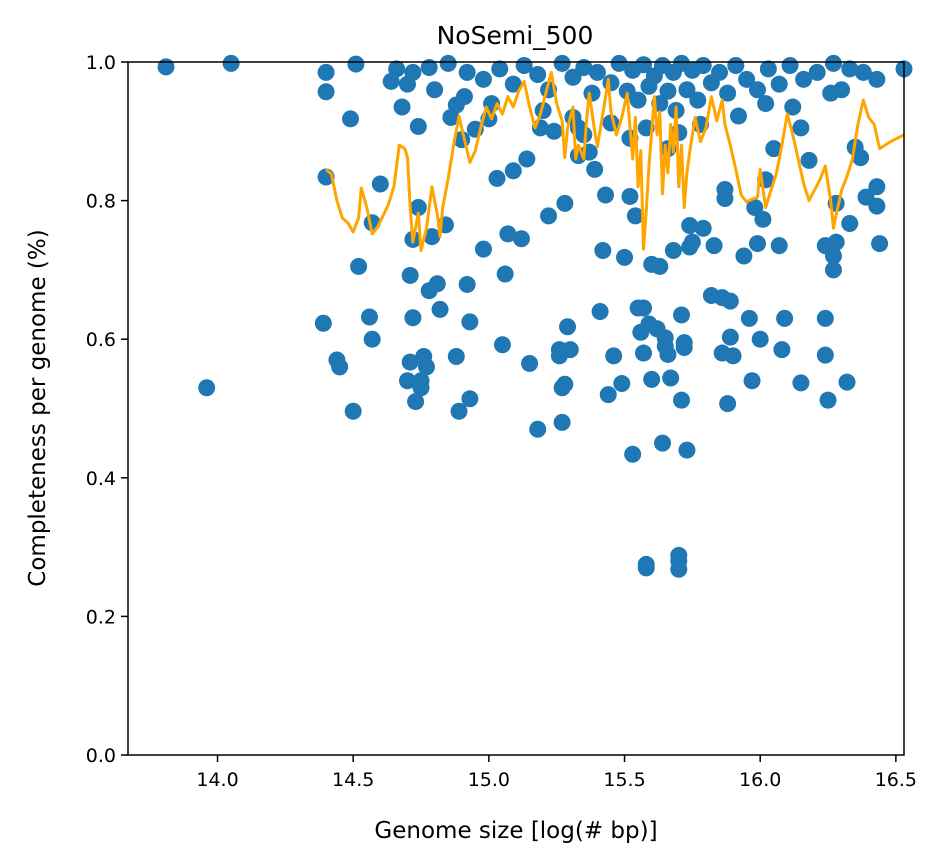  Describe the element at coordinates (101, 202) in the screenshot. I see `y-tick-label: 0.8` at that location.